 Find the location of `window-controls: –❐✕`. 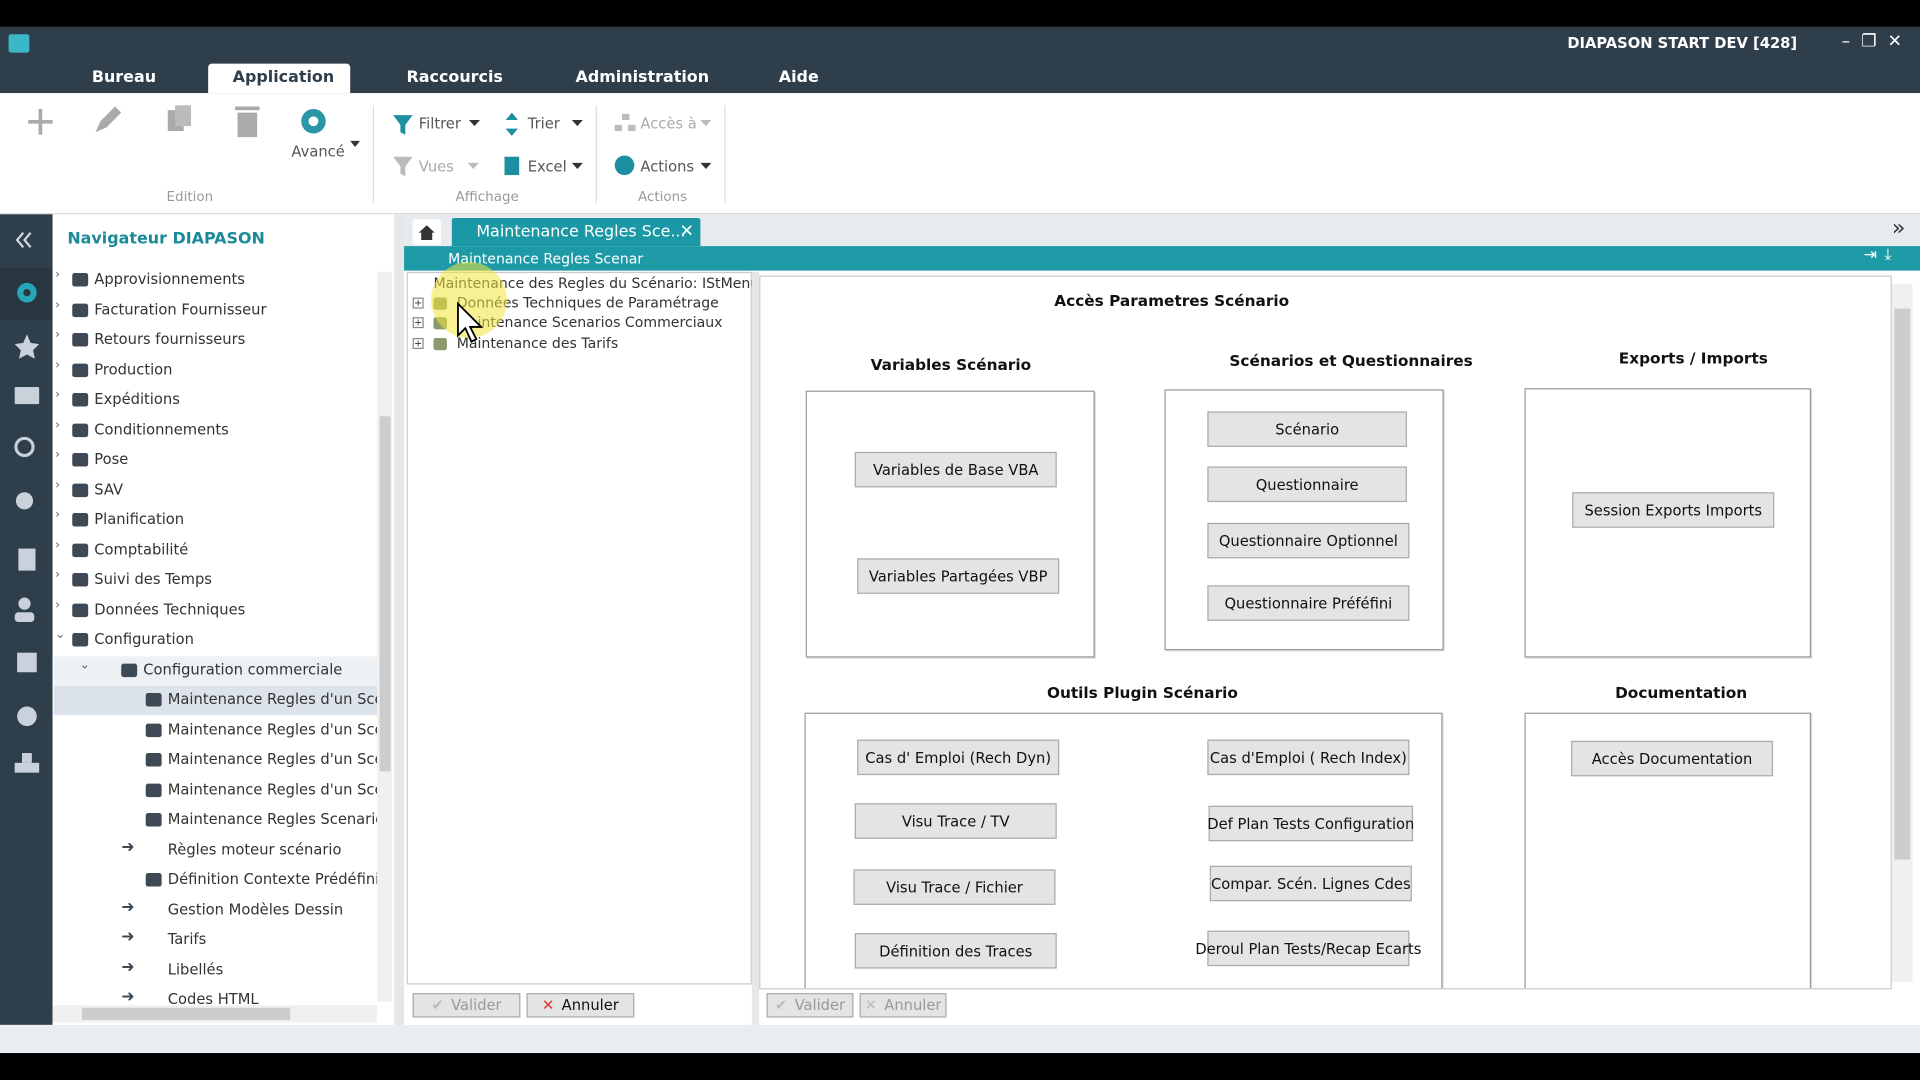

window-controls: –❐✕ is located at coordinates (1877, 41).